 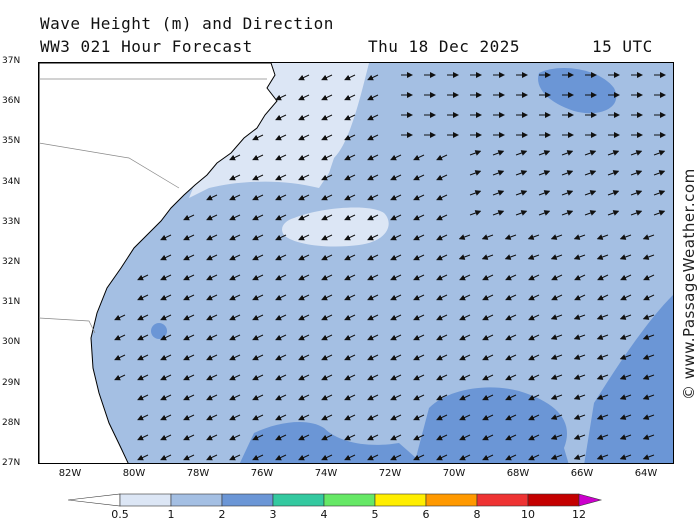 I want to click on colorbar-segment, so click(x=502, y=500).